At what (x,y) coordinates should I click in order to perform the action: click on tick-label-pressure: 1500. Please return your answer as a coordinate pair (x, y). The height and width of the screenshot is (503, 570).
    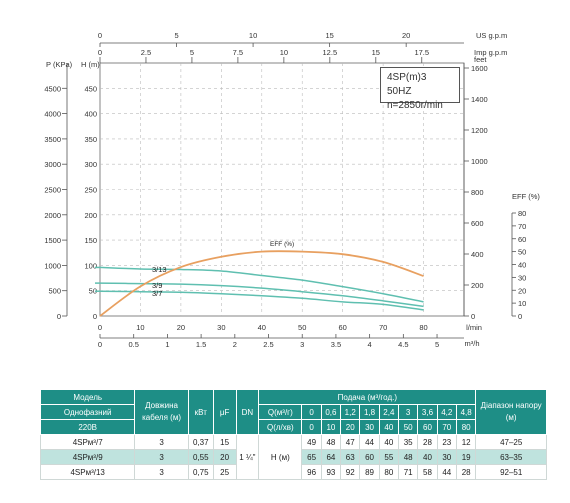
    Looking at the image, I should click on (52, 240).